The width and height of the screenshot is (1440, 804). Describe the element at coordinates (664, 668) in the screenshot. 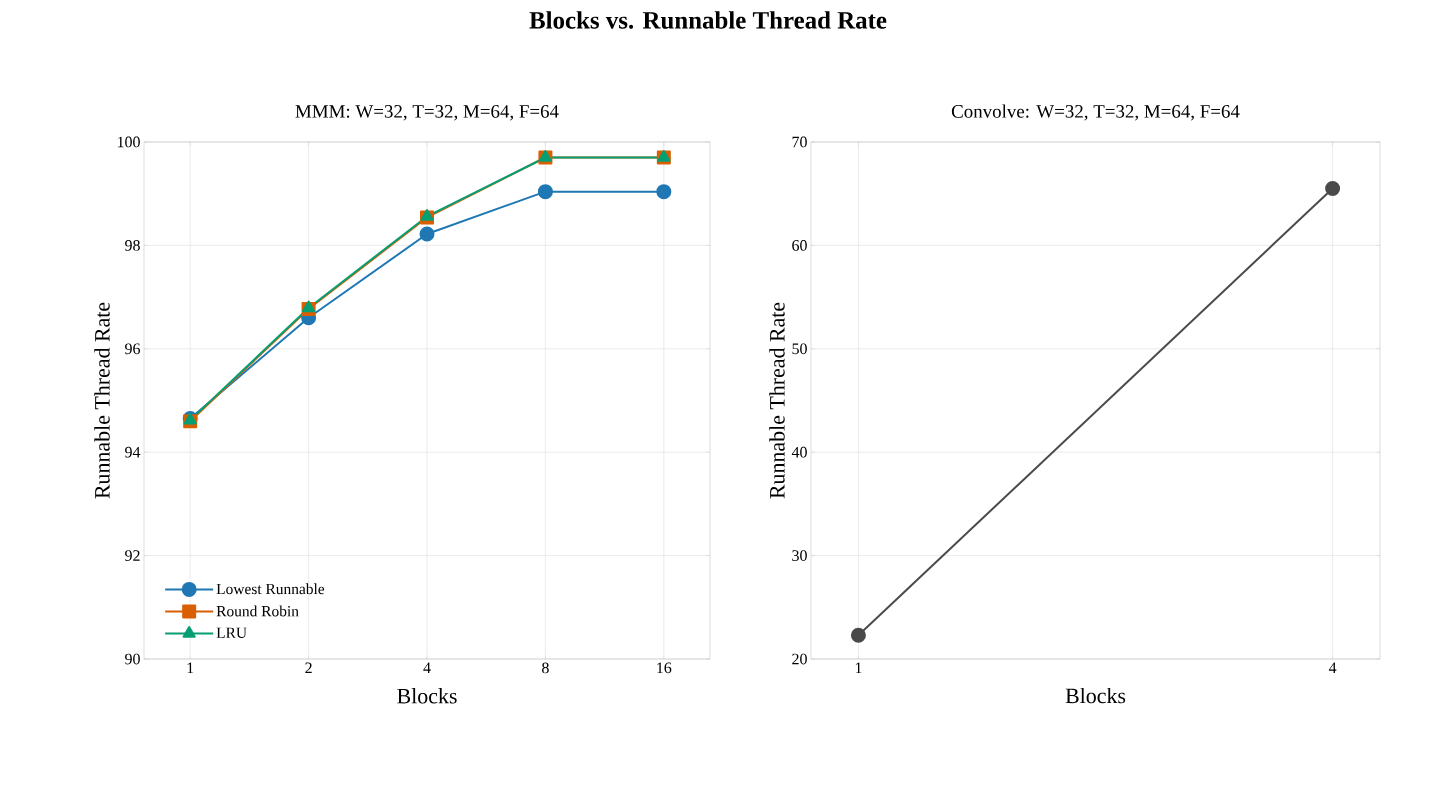

I see `x-tick-label: 16` at that location.